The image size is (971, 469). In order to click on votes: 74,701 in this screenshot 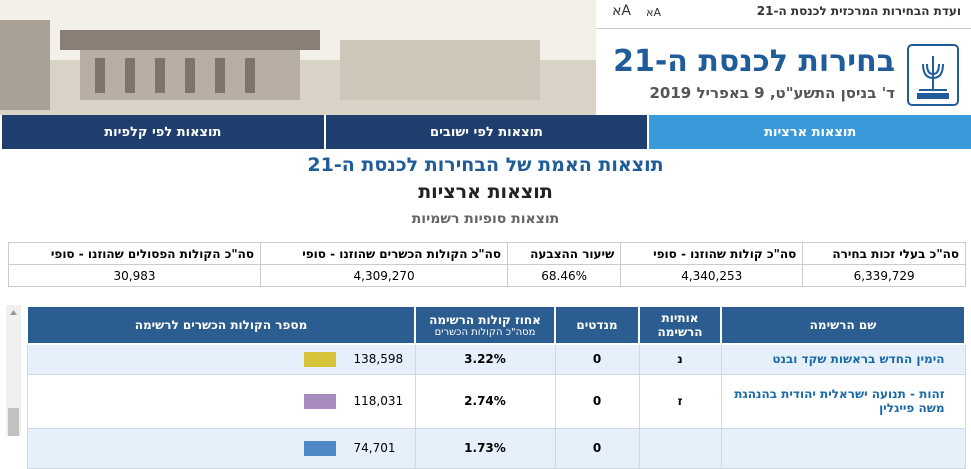, I will do `click(374, 448)`.